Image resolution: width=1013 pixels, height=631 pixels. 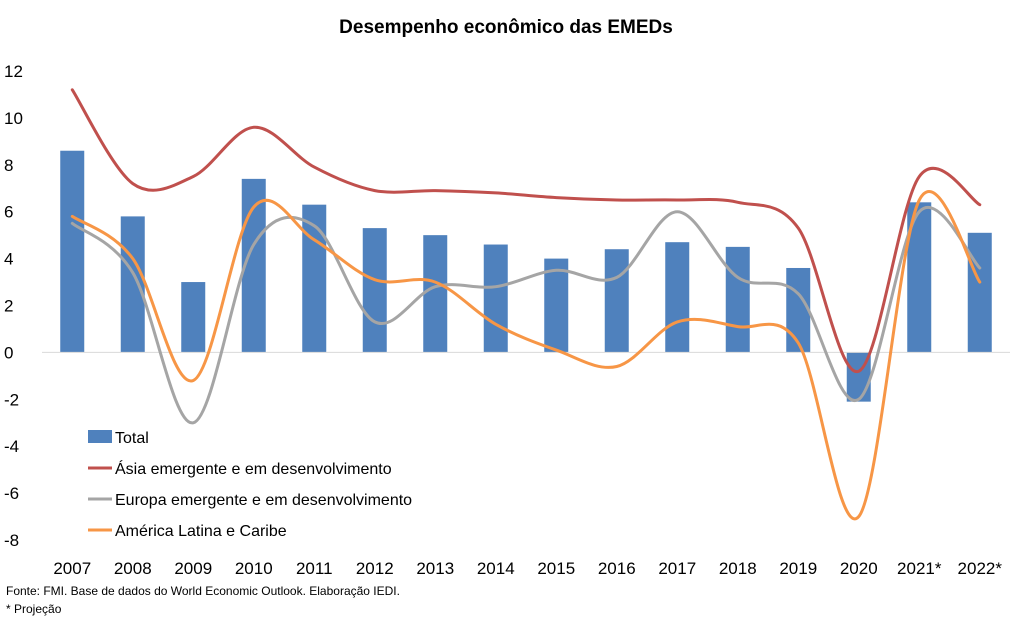 I want to click on legend-label: América Latina e Caribe, so click(x=201, y=531).